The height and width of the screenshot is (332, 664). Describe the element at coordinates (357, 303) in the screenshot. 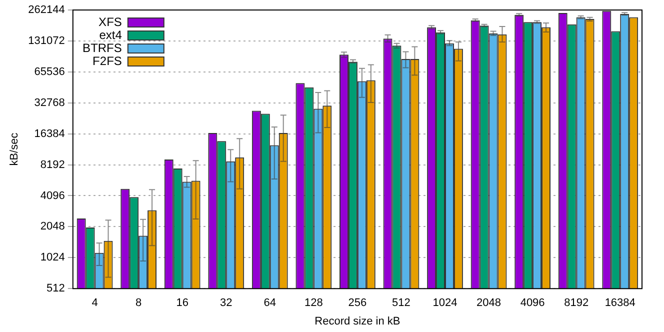

I see `x-tick-label: 256` at that location.